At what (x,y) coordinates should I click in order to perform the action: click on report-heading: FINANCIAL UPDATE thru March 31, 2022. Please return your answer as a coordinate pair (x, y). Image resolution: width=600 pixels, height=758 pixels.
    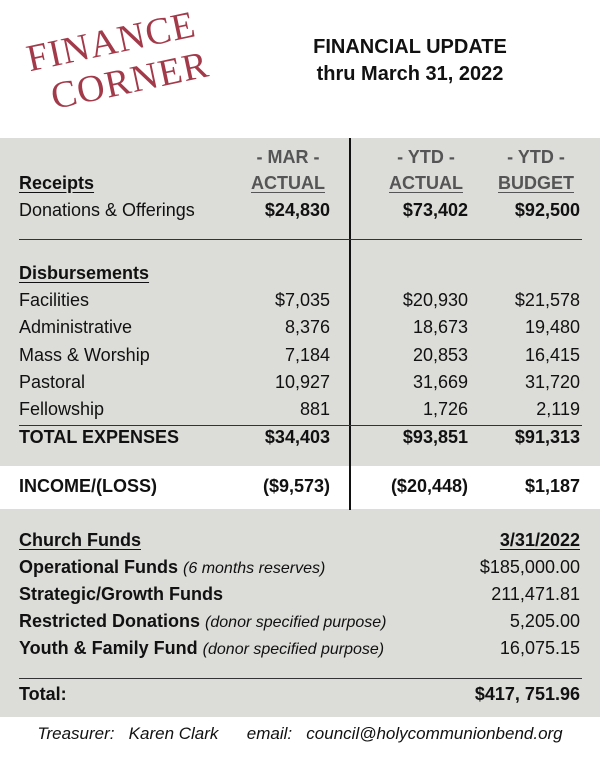
    Looking at the image, I should click on (410, 61).